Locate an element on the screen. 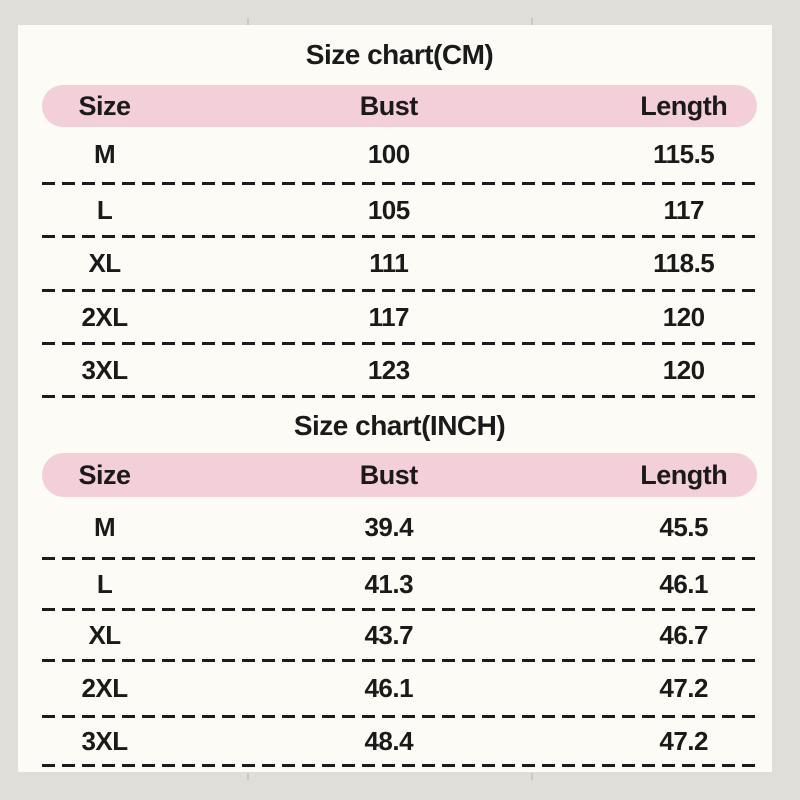  table-row: 3XL 123 120 is located at coordinates (399, 370).